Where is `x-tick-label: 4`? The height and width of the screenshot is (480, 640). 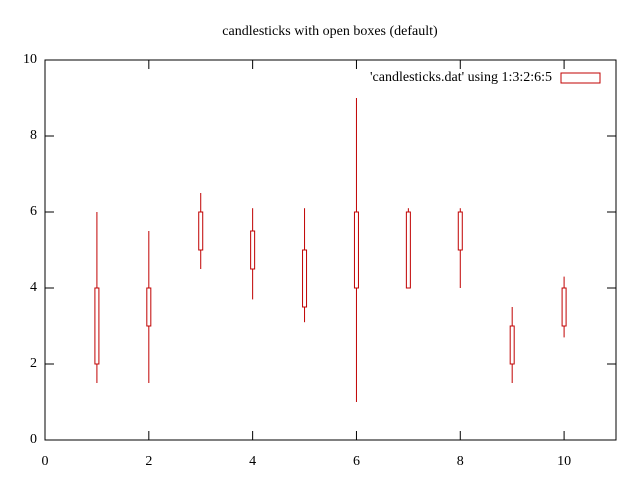
x-tick-label: 4 is located at coordinates (252, 461).